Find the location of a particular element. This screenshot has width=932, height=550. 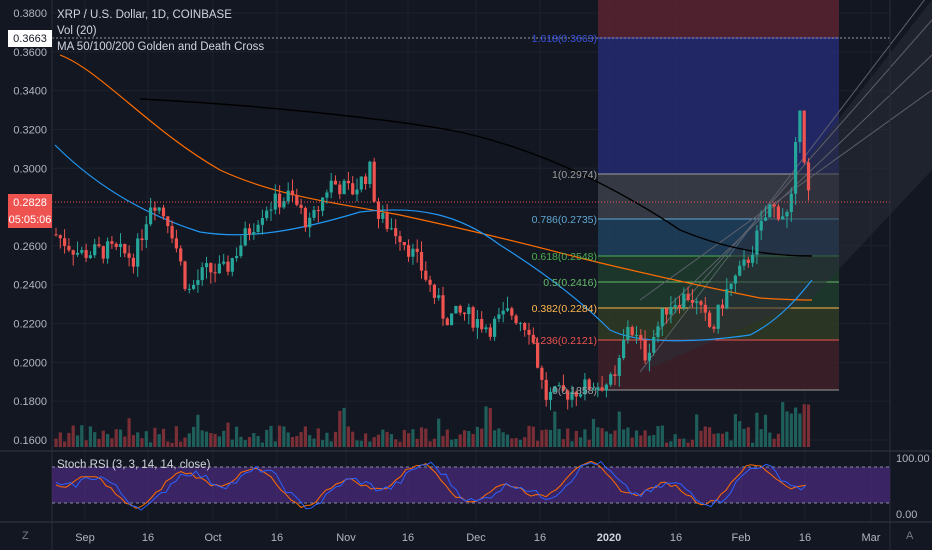

stoch-k-line is located at coordinates (431, 485).